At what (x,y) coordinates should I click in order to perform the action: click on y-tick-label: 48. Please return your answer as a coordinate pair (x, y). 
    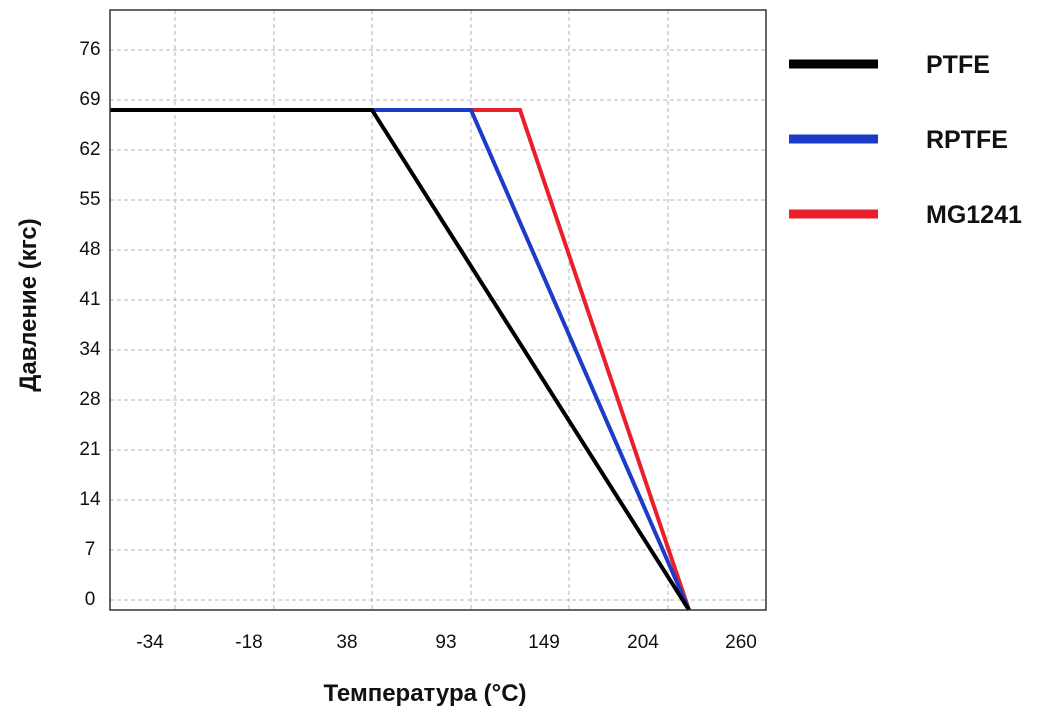
    Looking at the image, I should click on (89, 249).